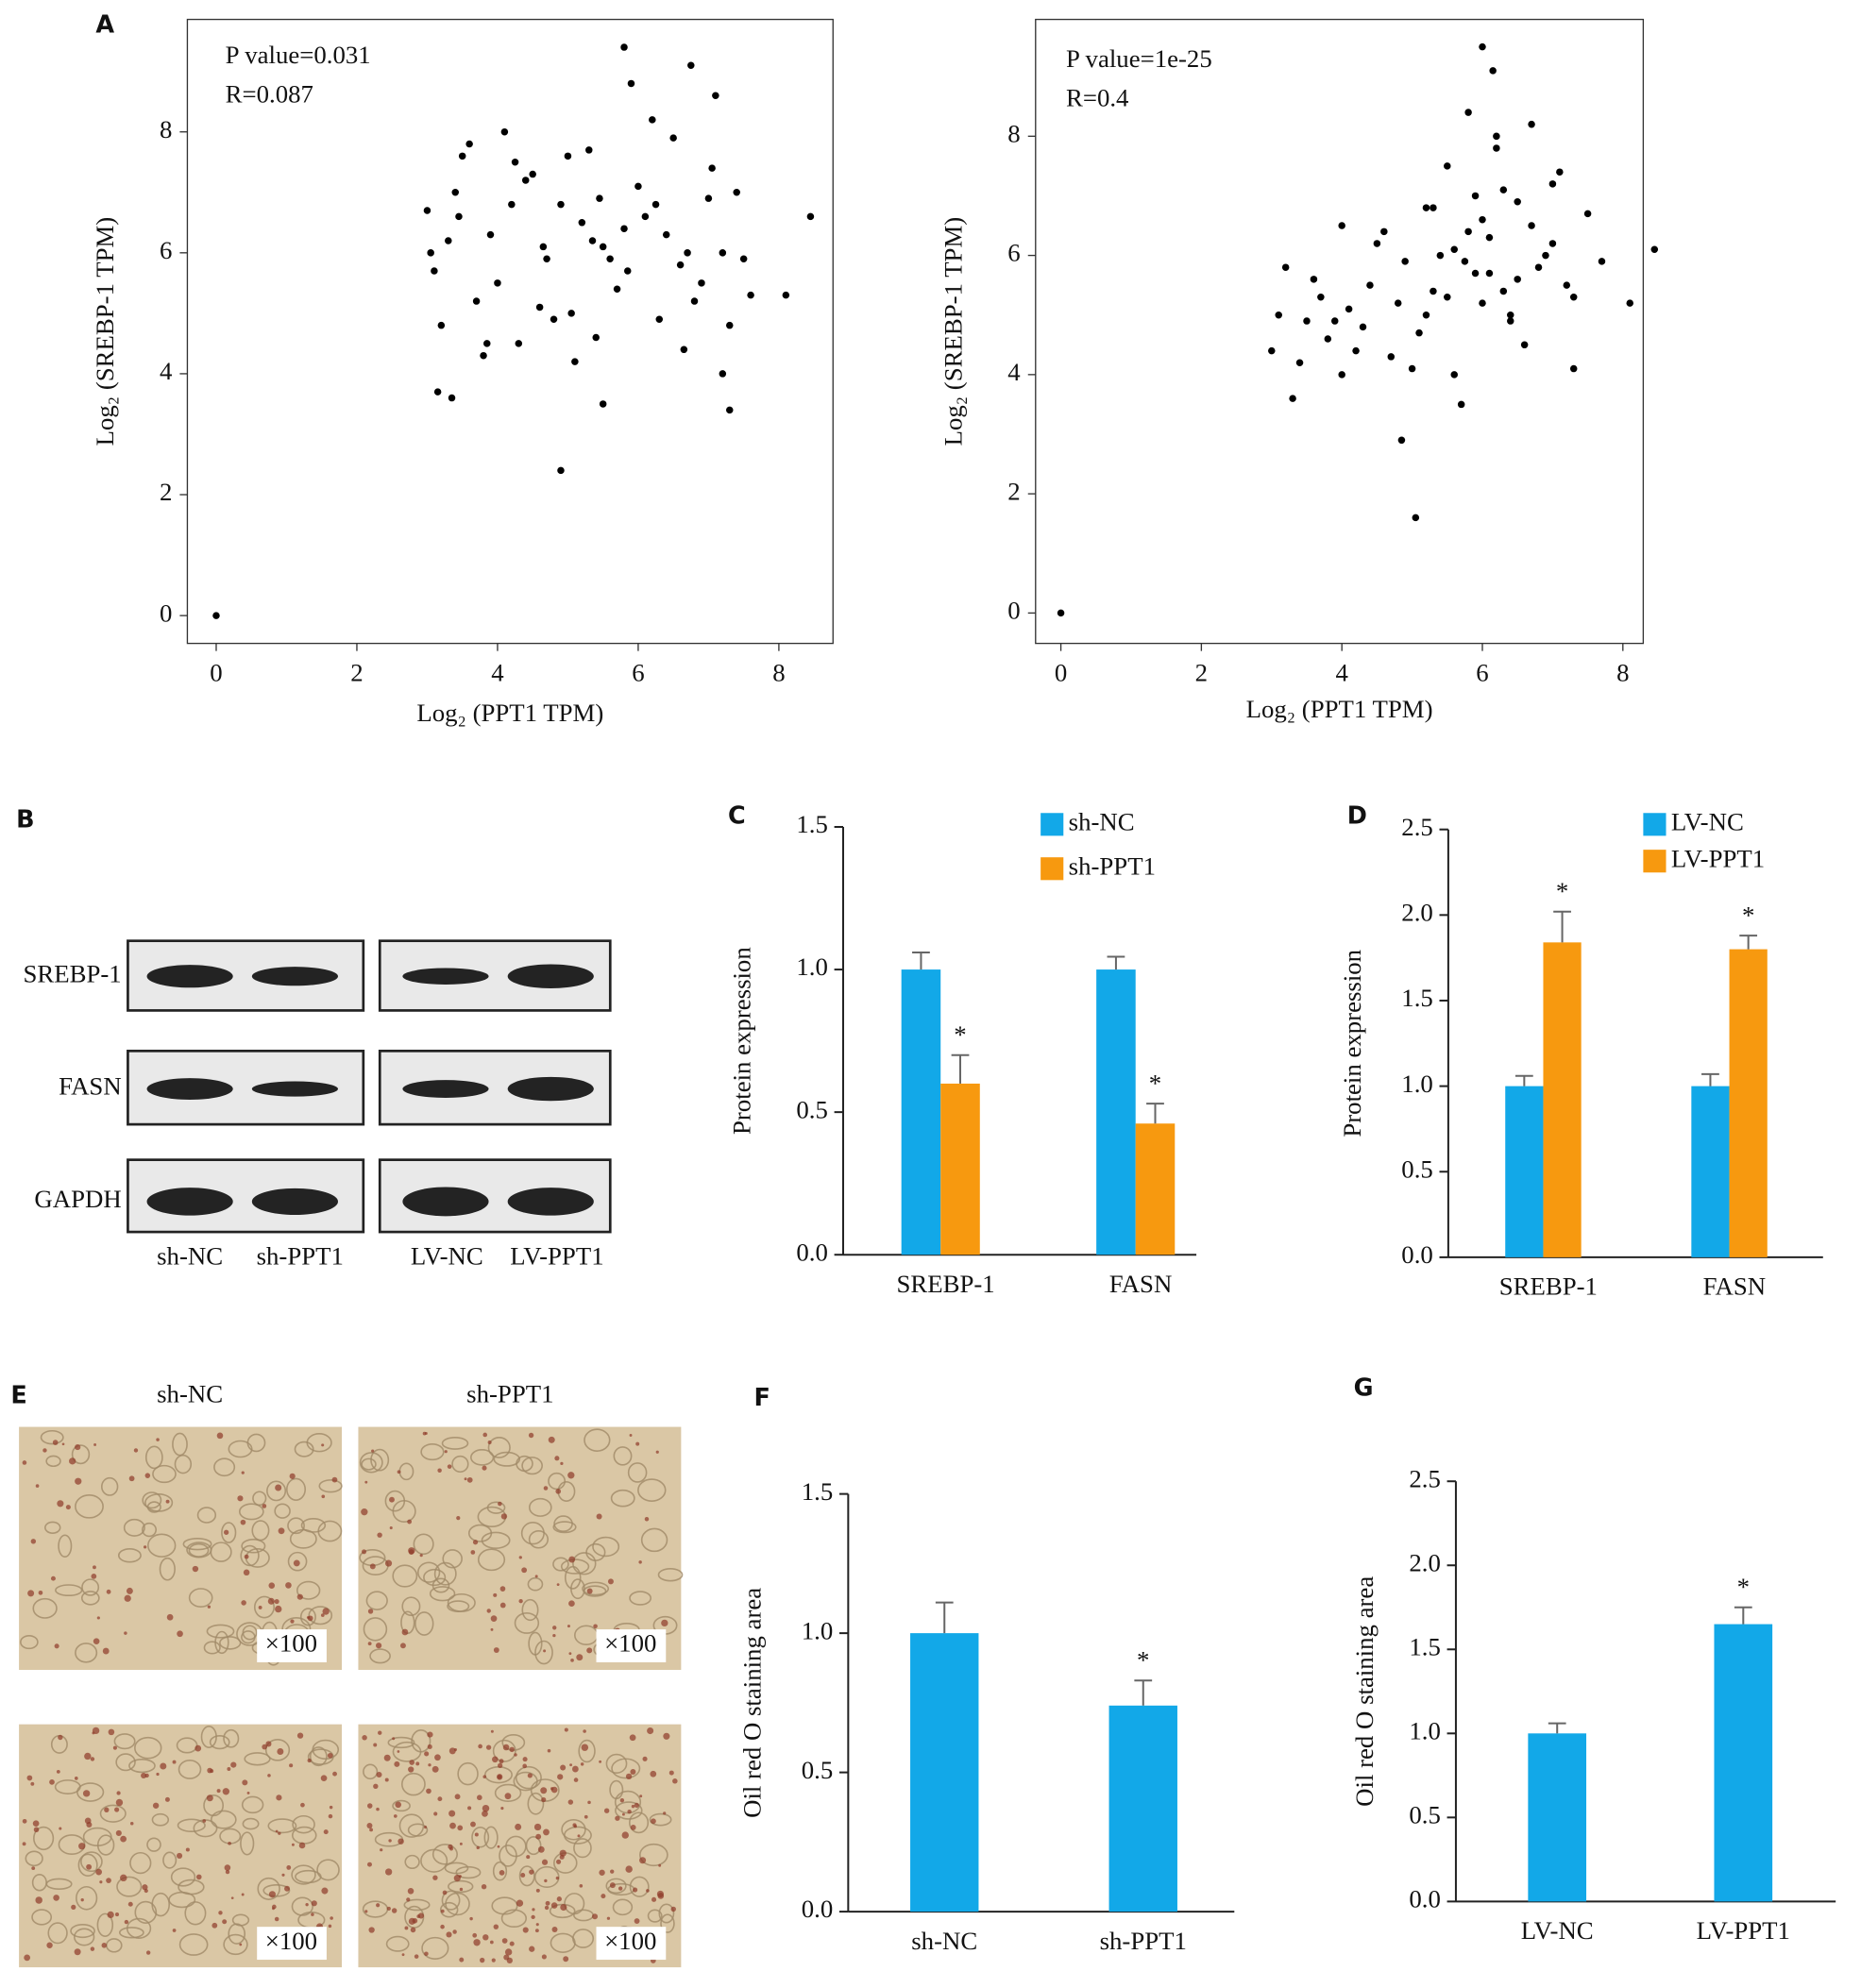 The height and width of the screenshot is (1988, 1861). Describe the element at coordinates (1425, 1899) in the screenshot. I see `y-tick-label: 0.0` at that location.